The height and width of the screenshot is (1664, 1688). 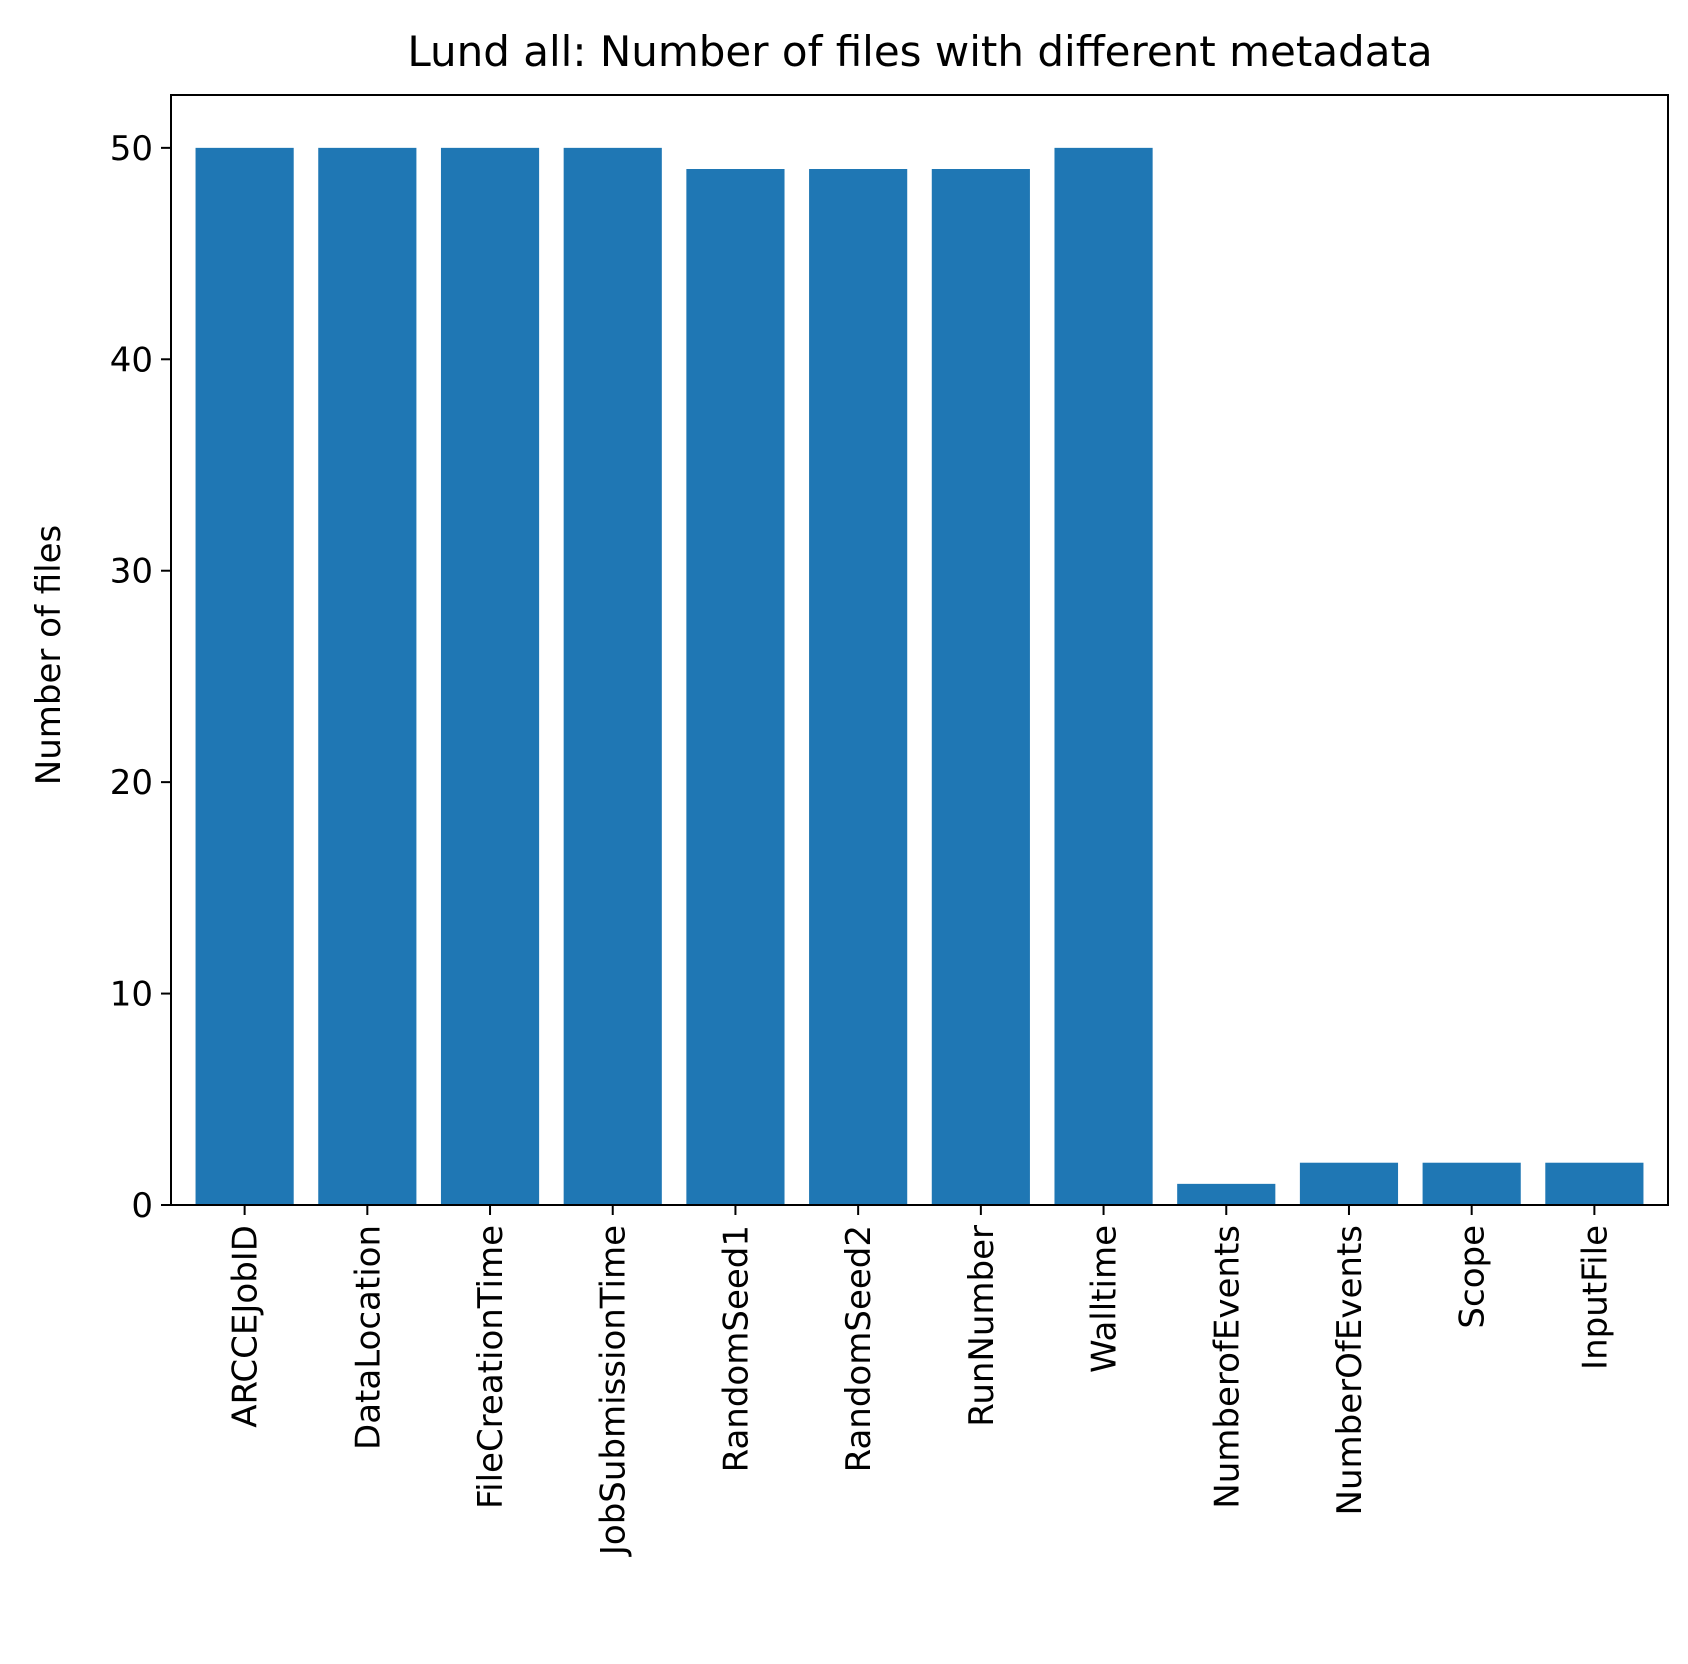 I want to click on x-tick-label-ARCCEJobID: ARCCEJobID, so click(x=246, y=1326).